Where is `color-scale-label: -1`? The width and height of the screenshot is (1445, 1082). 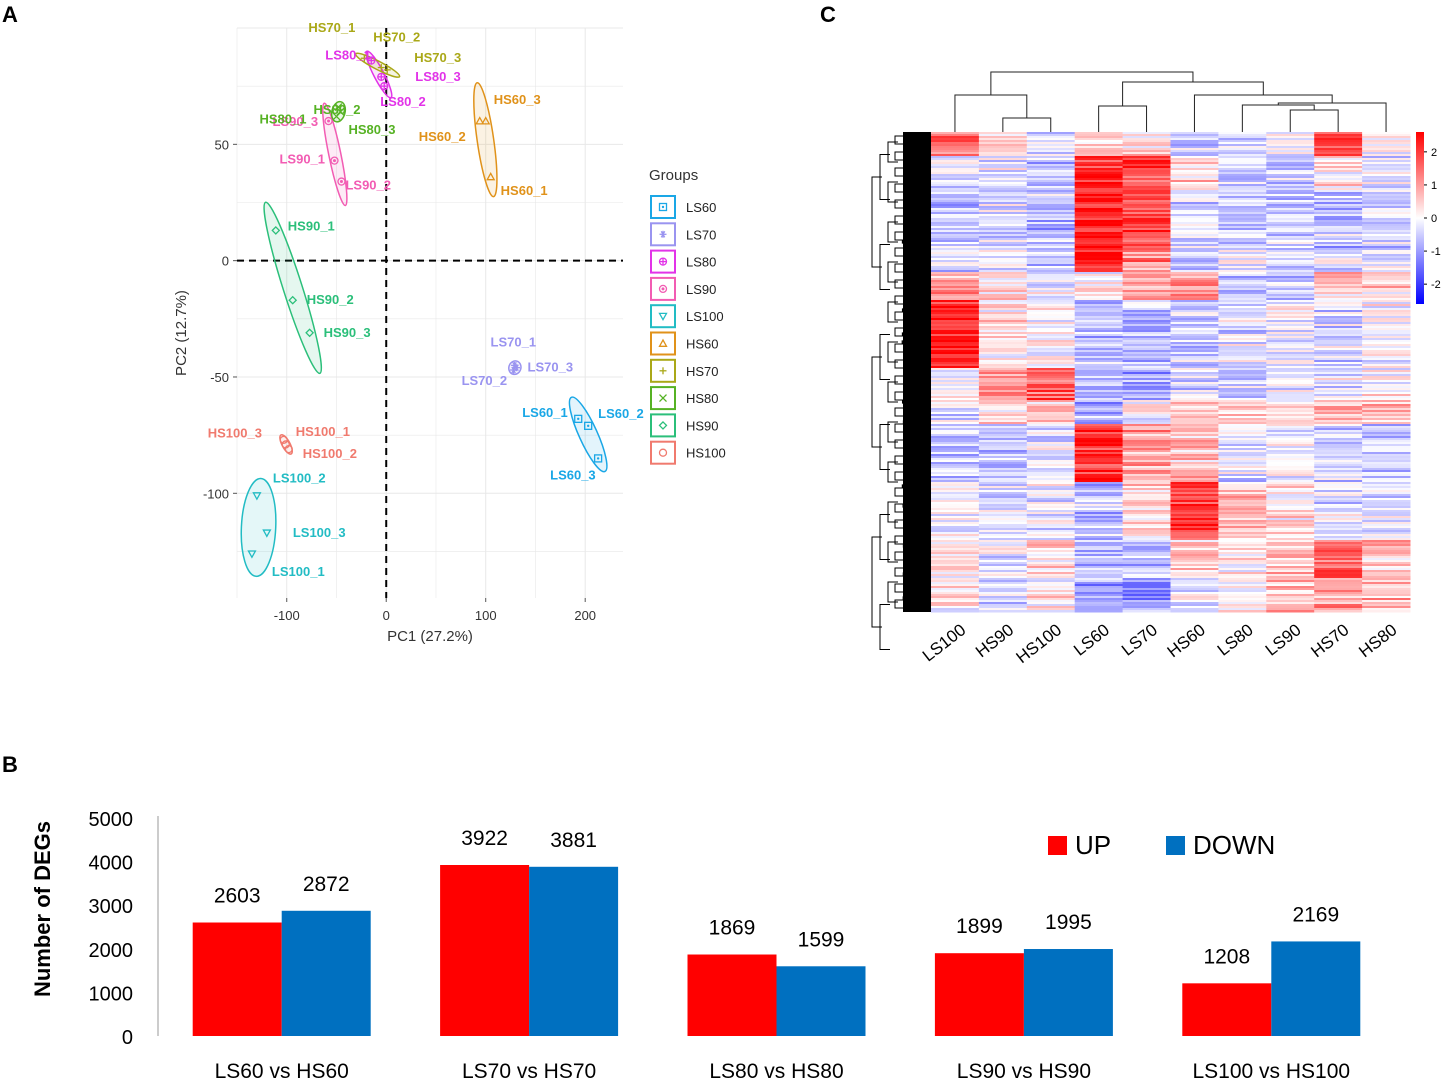 color-scale-label: -1 is located at coordinates (1436, 252).